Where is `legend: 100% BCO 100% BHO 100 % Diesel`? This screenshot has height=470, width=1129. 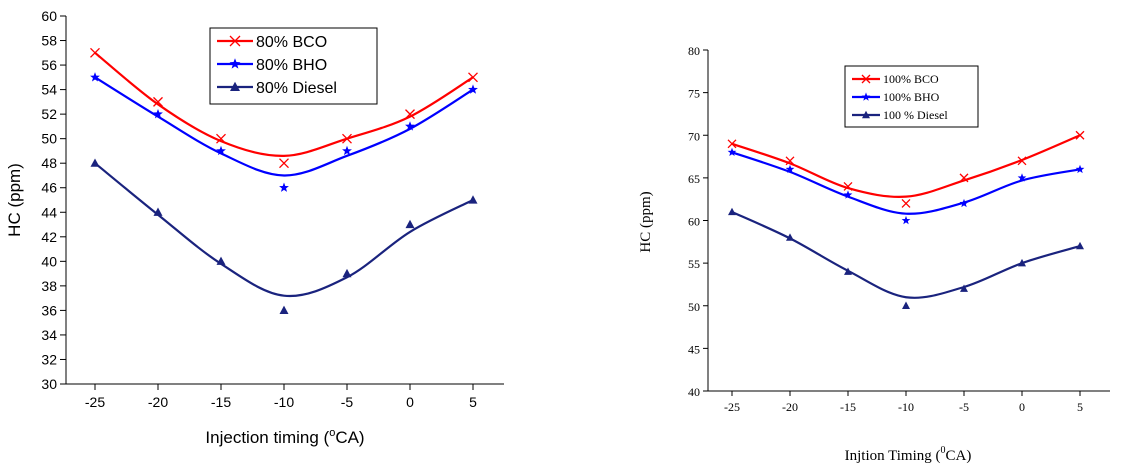
legend: 100% BCO 100% BHO 100 % Diesel is located at coordinates (911, 96).